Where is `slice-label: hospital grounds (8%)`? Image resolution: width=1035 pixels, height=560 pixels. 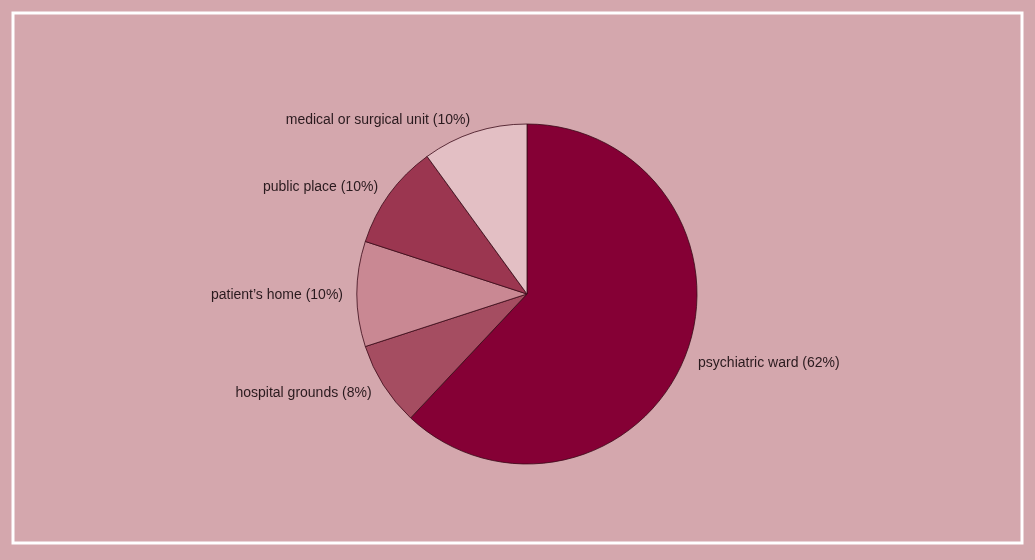
slice-label: hospital grounds (8%) is located at coordinates (303, 392).